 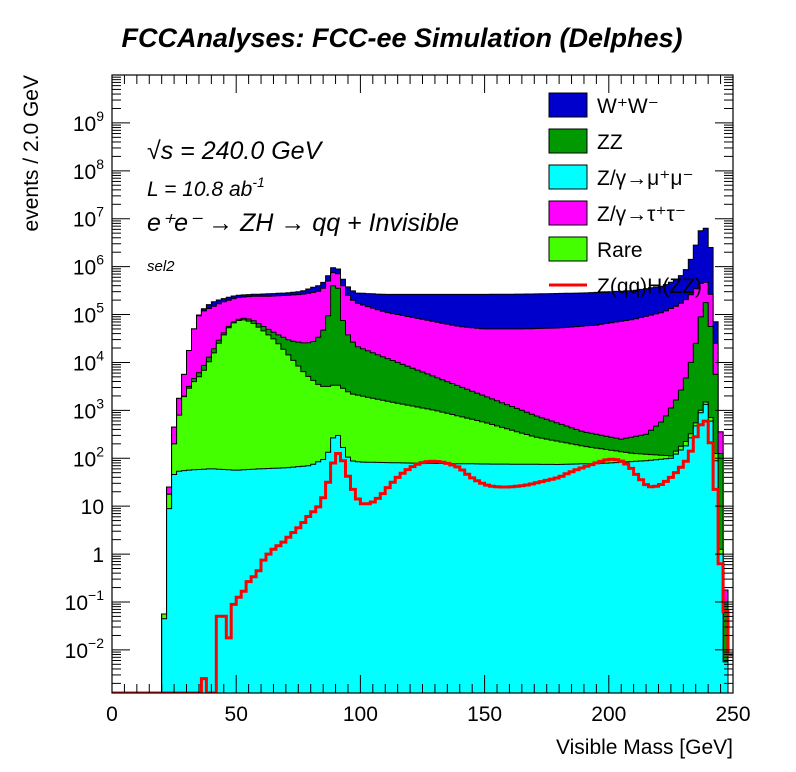 What do you see at coordinates (88, 361) in the screenshot?
I see `y-tick-label: 10⁴` at bounding box center [88, 361].